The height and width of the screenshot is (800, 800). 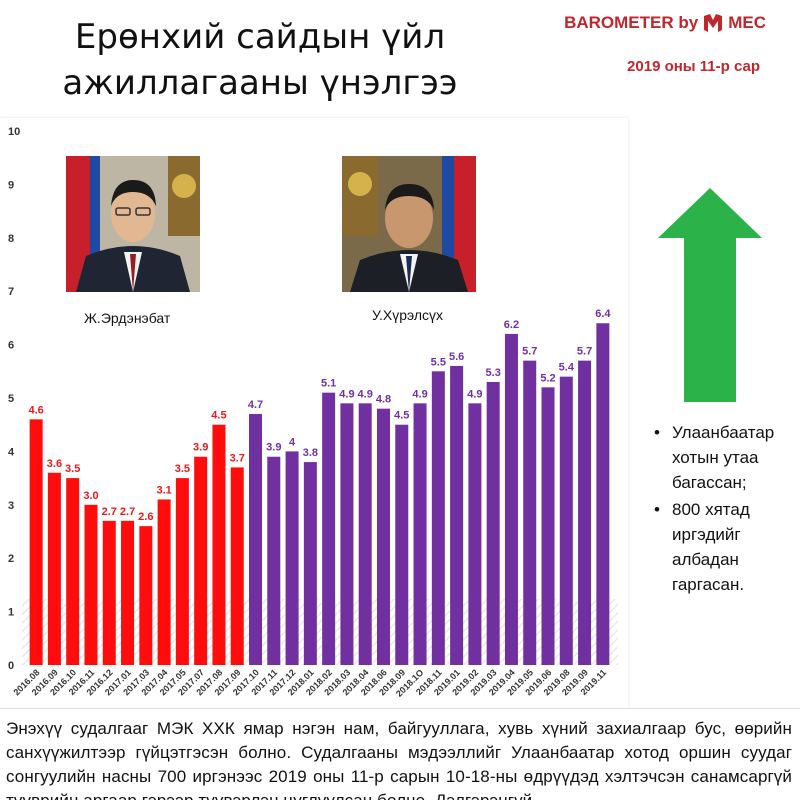 I want to click on title-line-1: Ерөнхий сайдын үйл, so click(x=260, y=37).